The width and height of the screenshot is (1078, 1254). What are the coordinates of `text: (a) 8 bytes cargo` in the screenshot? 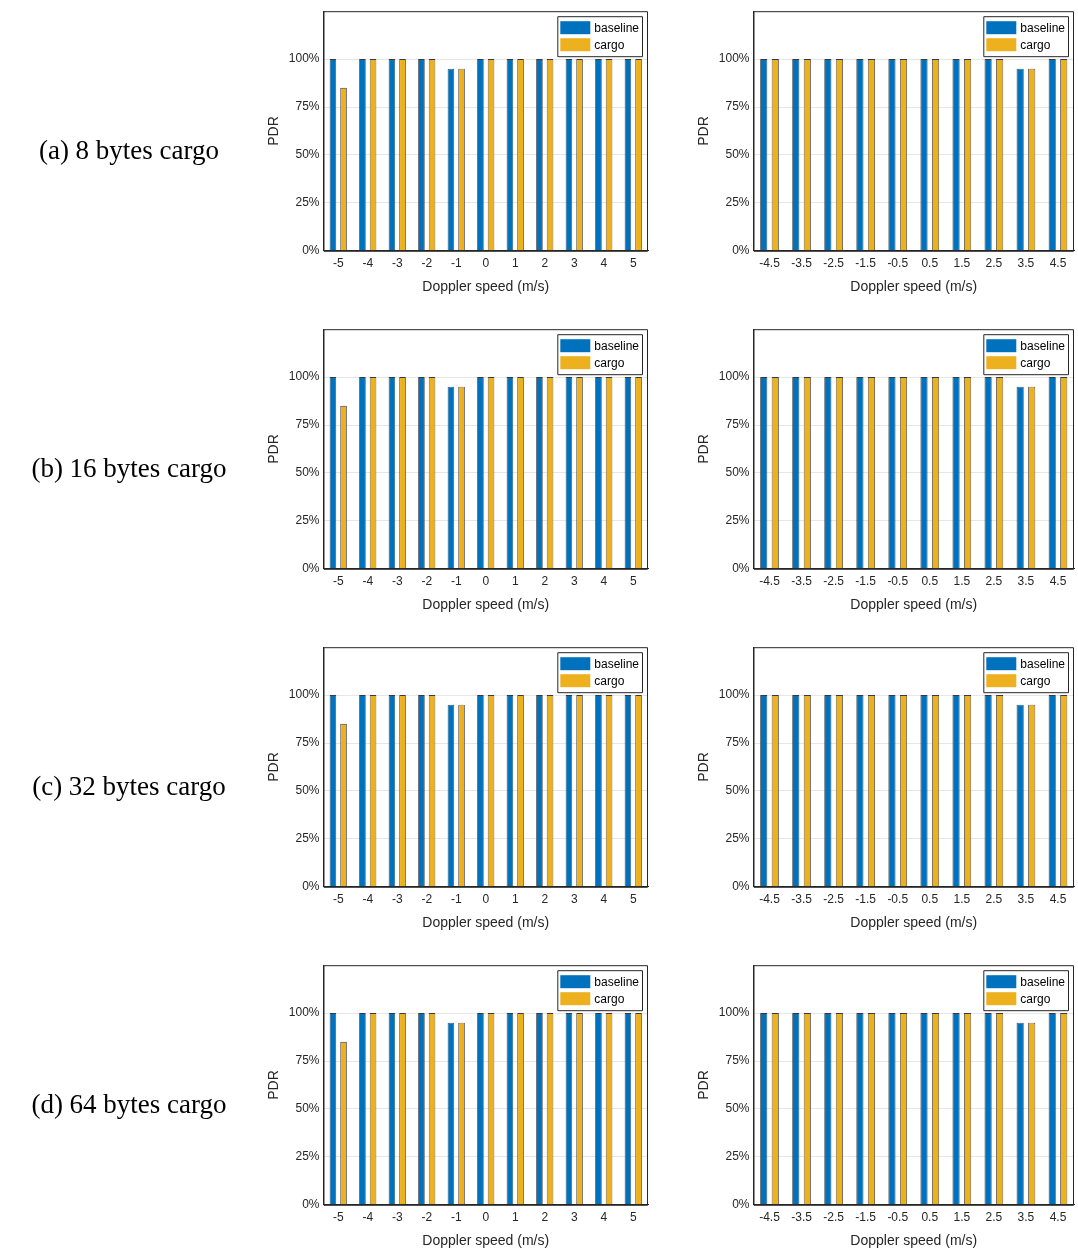 It's located at (129, 150).